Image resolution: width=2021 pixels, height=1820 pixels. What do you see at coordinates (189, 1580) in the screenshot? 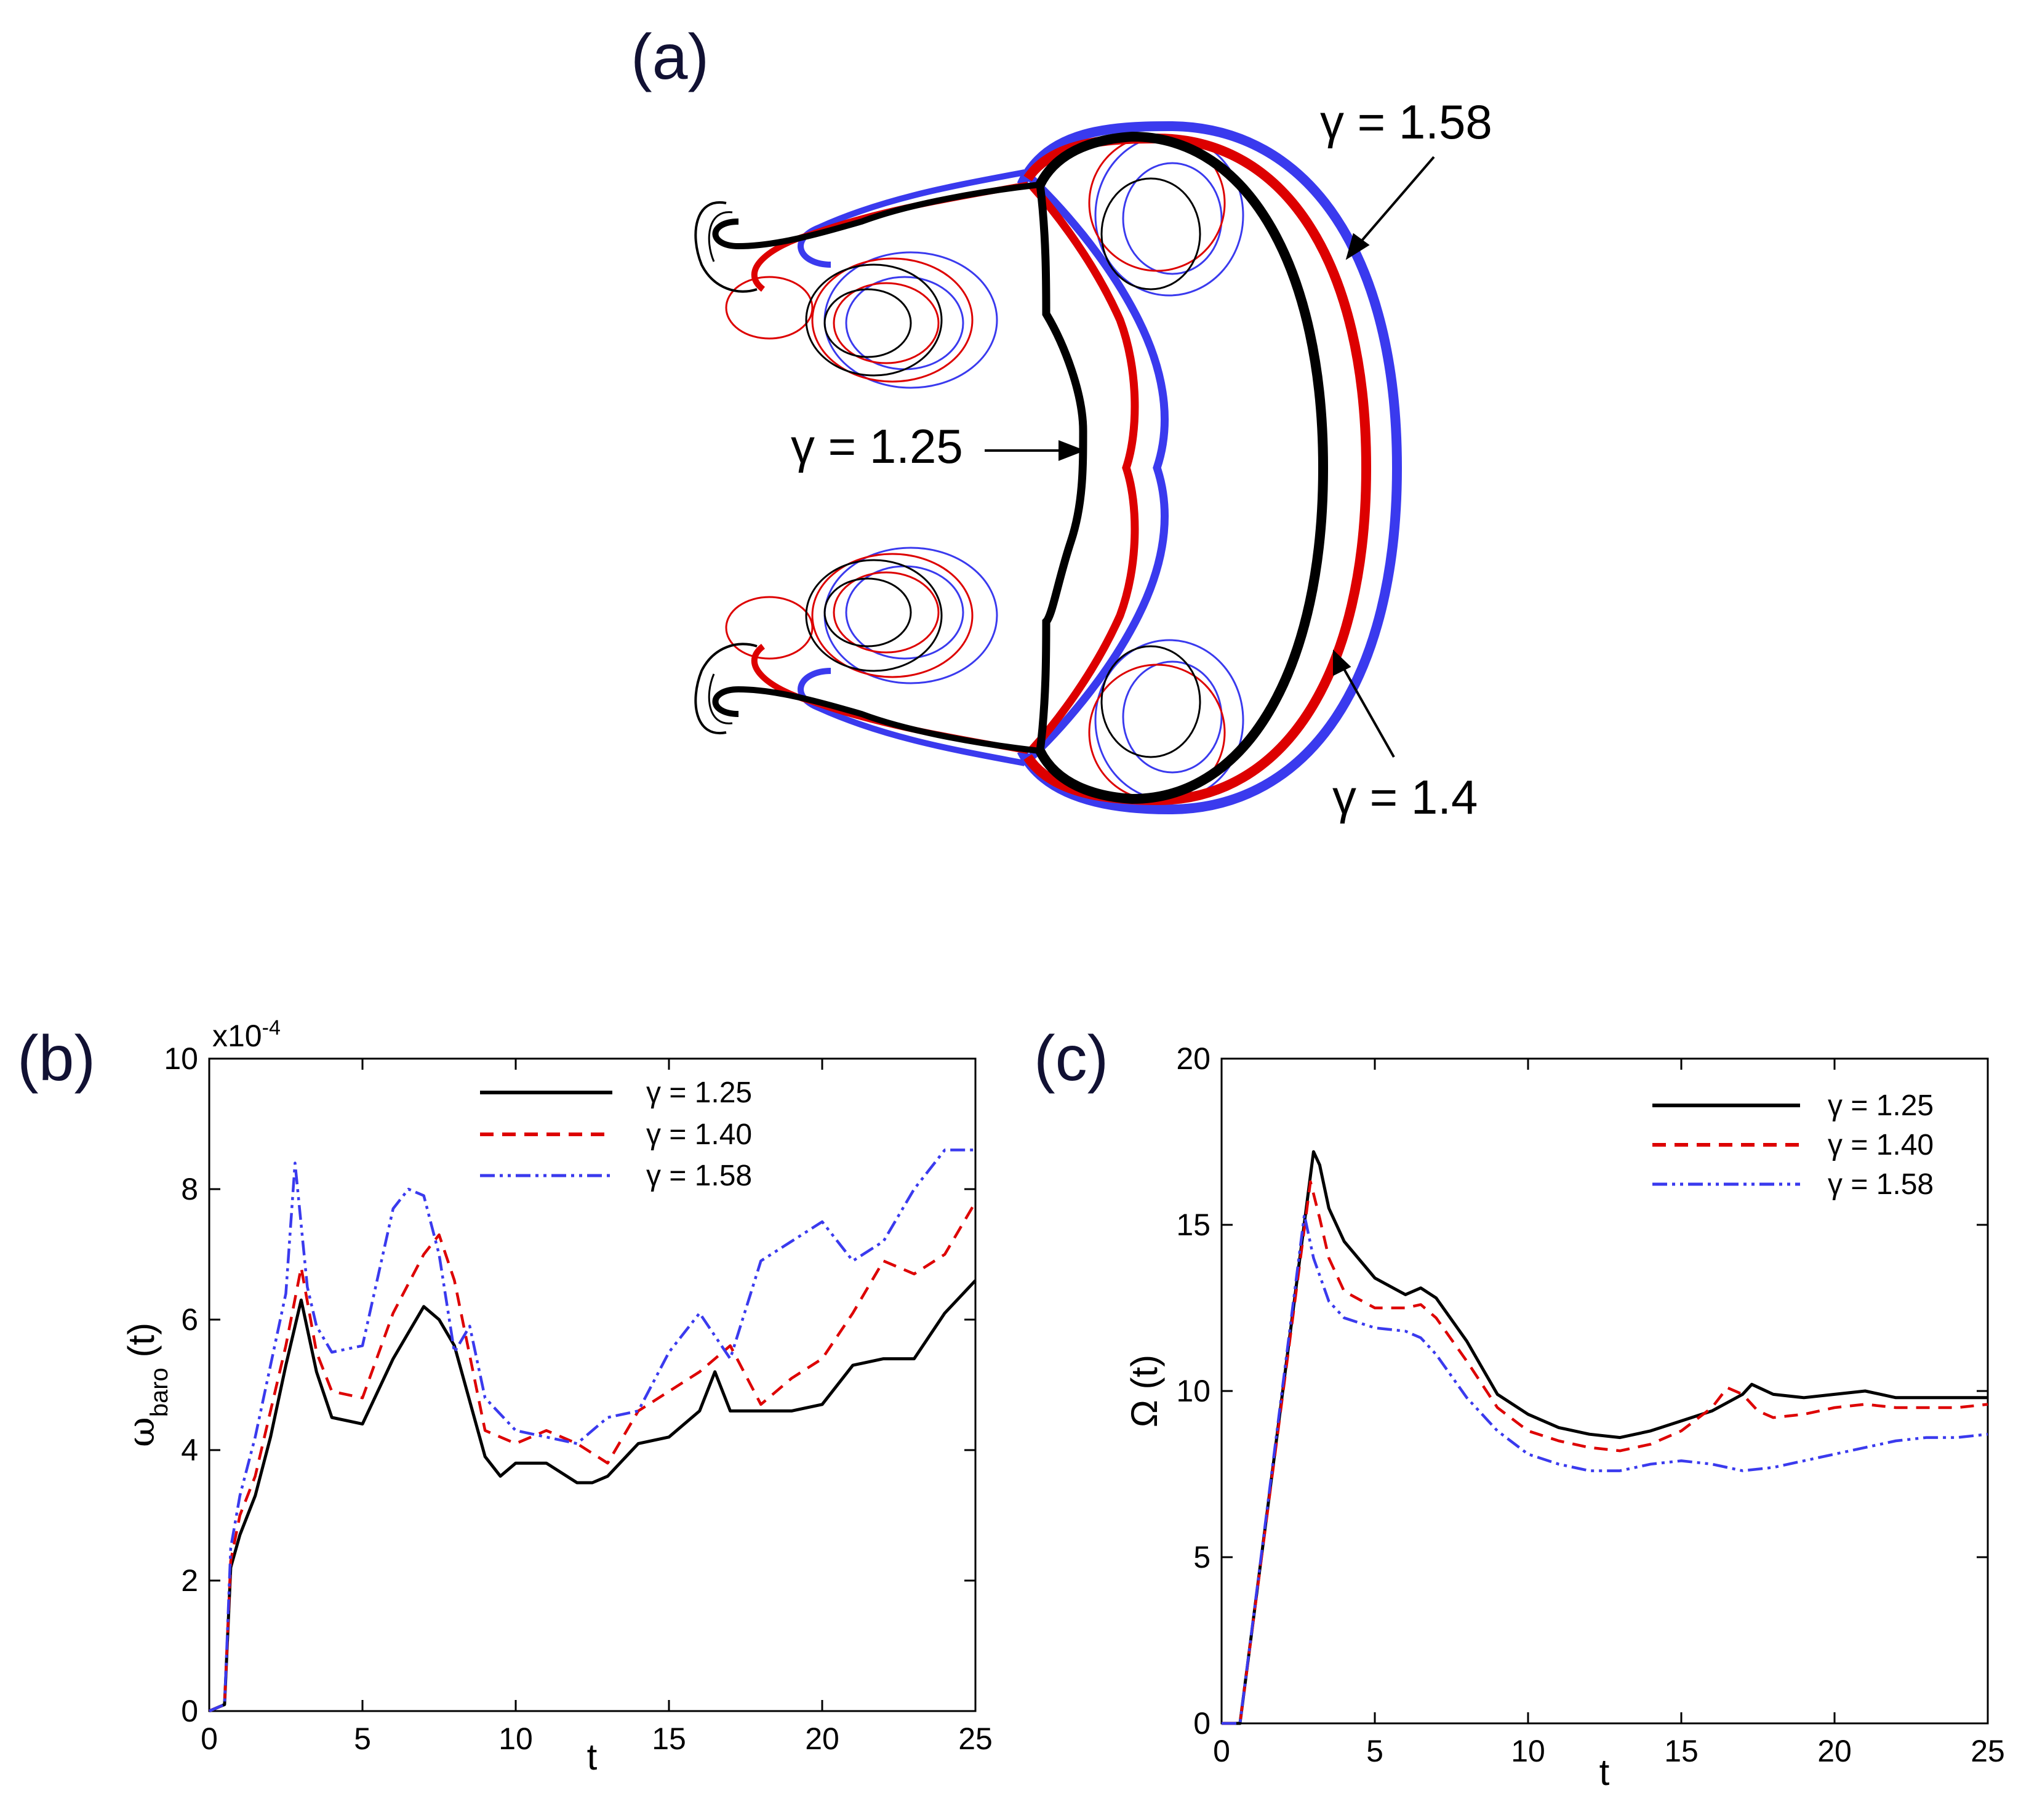
I see `panel-b-ytick-label-1: 2` at bounding box center [189, 1580].